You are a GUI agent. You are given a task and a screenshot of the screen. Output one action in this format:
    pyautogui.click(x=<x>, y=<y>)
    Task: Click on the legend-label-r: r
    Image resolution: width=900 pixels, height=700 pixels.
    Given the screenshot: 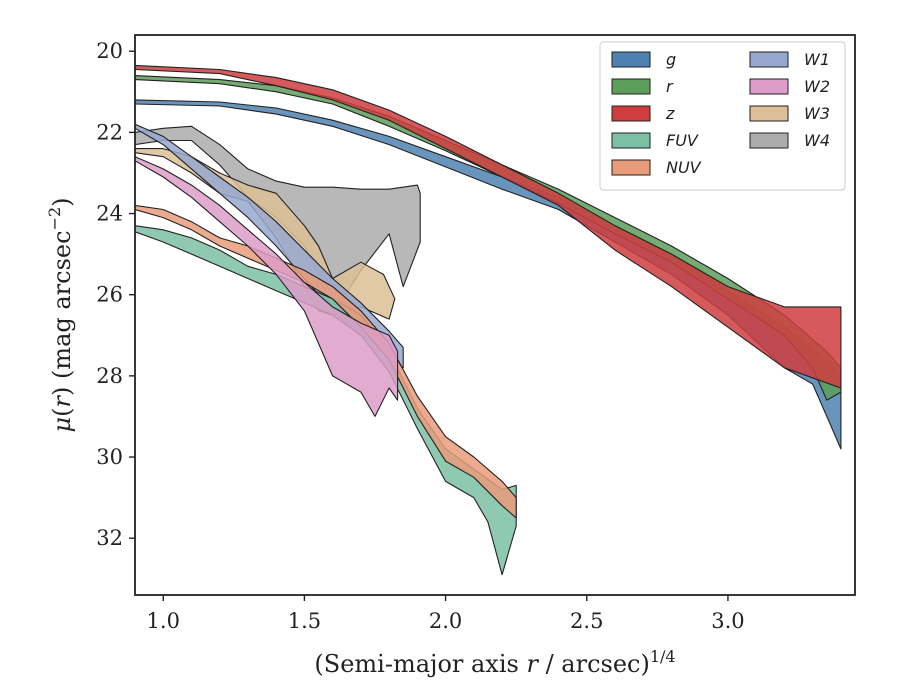 What is the action you would take?
    pyautogui.click(x=670, y=86)
    